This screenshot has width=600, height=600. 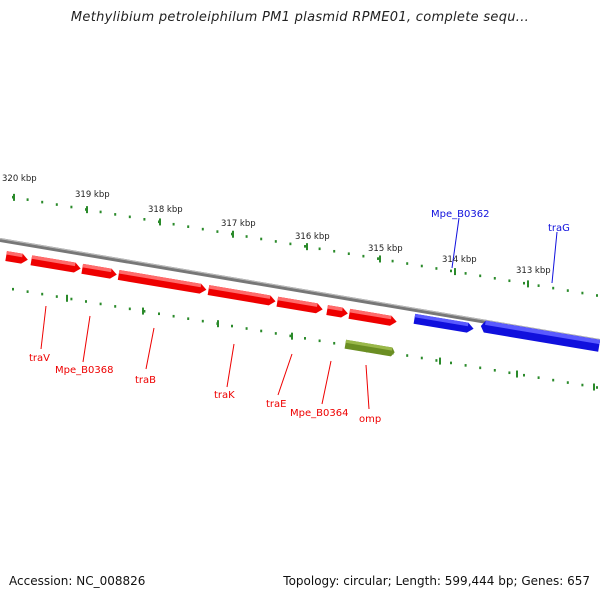 I want to click on scale-label: 315 kbp, so click(x=385, y=249).